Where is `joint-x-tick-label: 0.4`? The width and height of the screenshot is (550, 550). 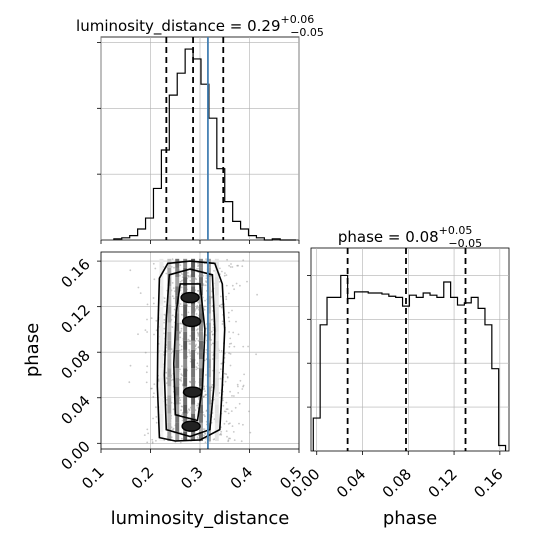
joint-x-tick-label: 0.4 is located at coordinates (242, 478).